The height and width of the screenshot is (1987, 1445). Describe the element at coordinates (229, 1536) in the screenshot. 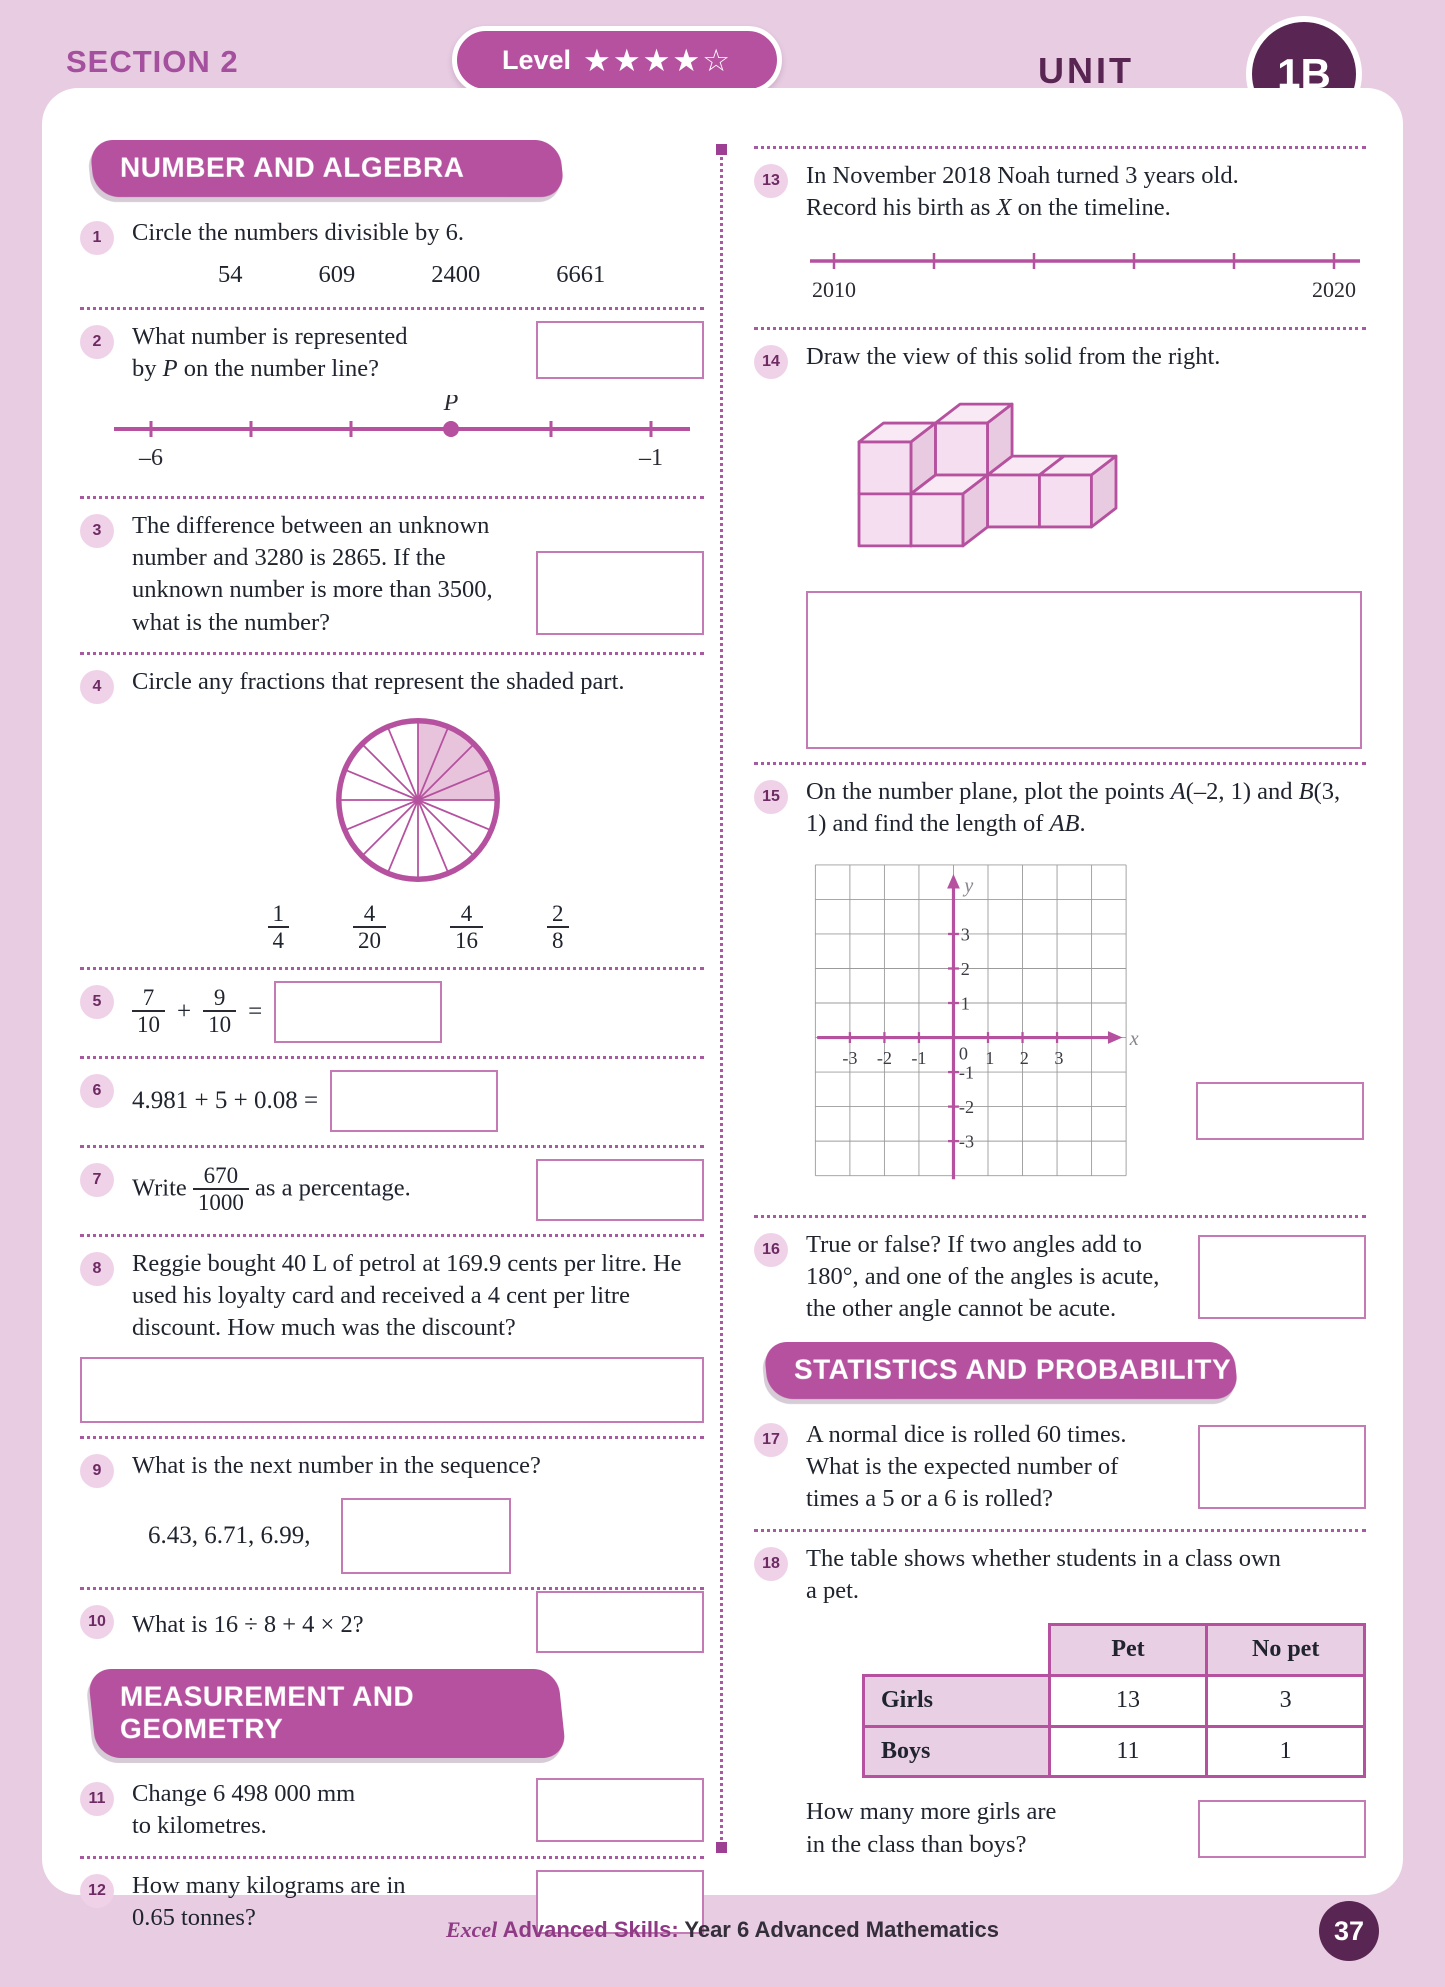

I see `sequence-numbers: 6.43, 6.71, 6.99,` at that location.